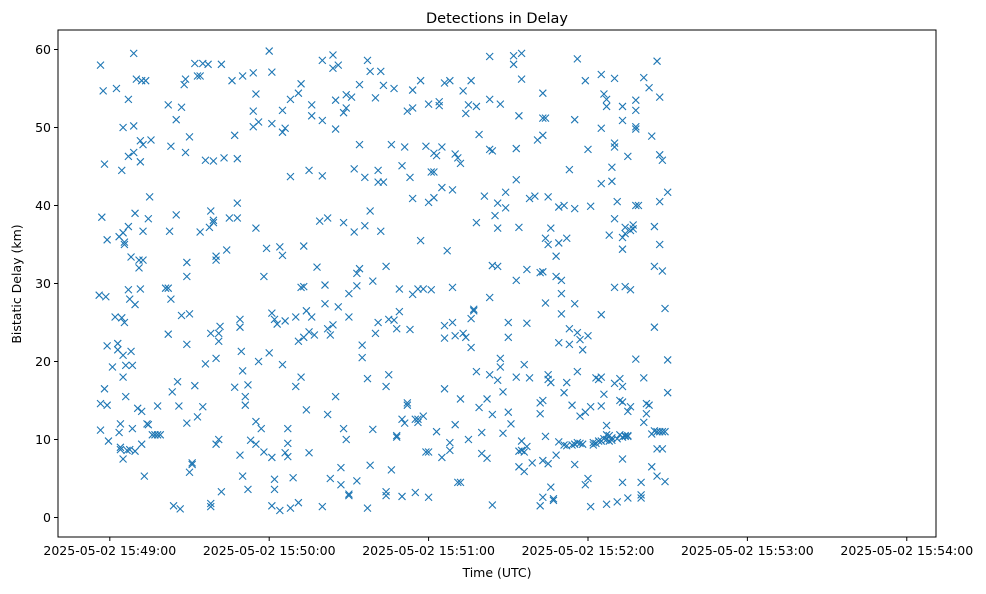 This screenshot has height=594, width=986. What do you see at coordinates (747, 550) in the screenshot?
I see `x-tick-label: 2025-05-02 15:53:00` at bounding box center [747, 550].